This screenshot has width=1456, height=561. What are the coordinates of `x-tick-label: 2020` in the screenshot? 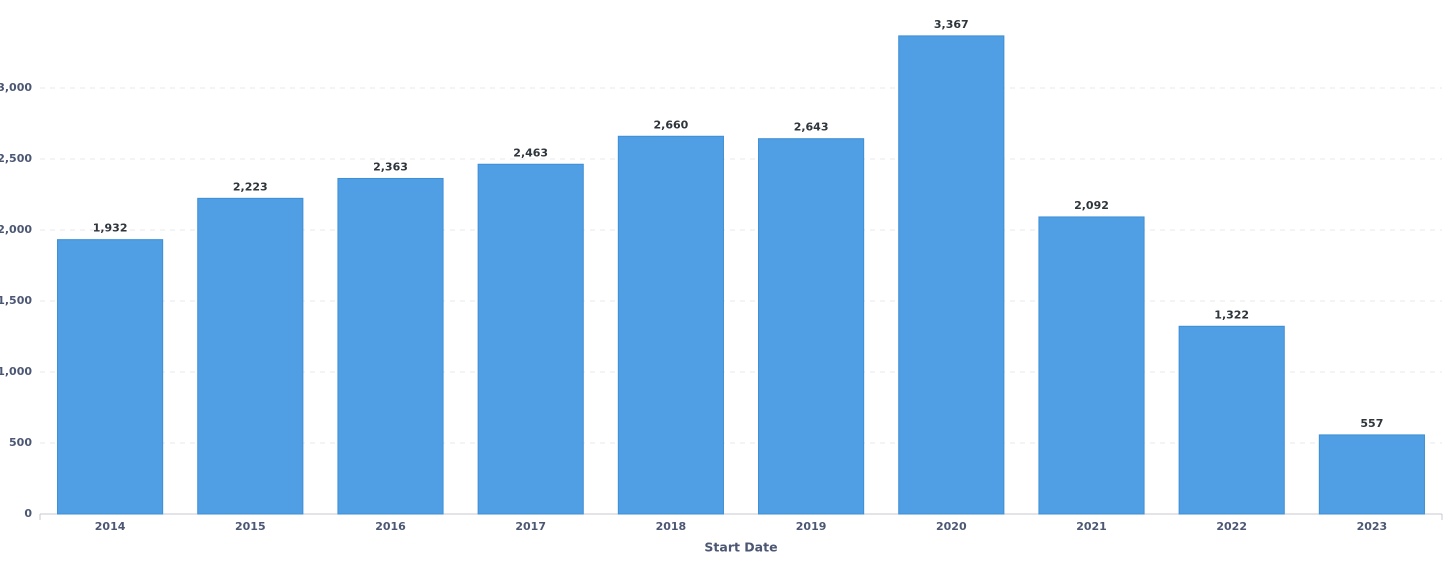 It's located at (951, 526).